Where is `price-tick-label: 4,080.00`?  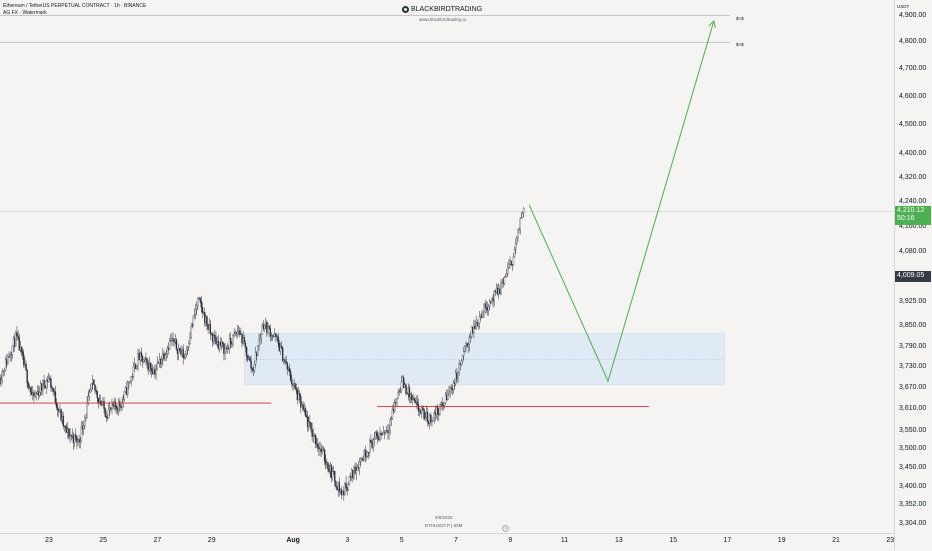 price-tick-label: 4,080.00 is located at coordinates (913, 251).